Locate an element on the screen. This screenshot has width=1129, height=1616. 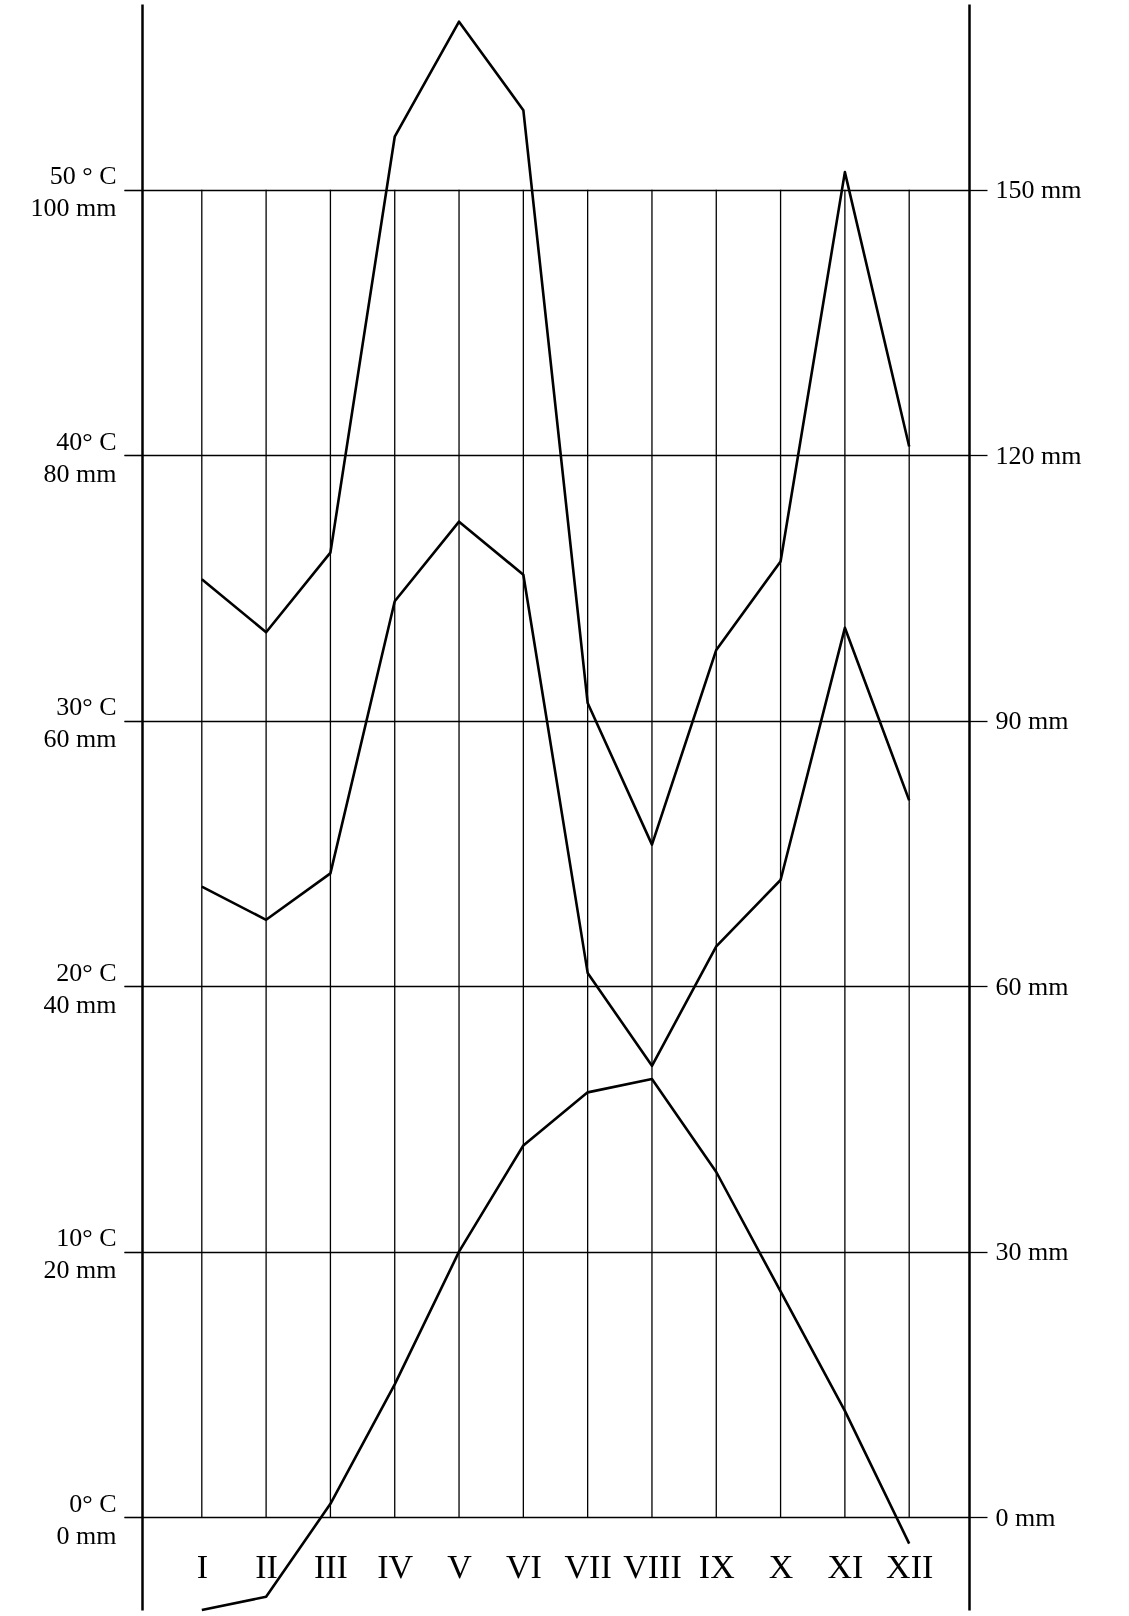
x-tick-label: I is located at coordinates (202, 1566).